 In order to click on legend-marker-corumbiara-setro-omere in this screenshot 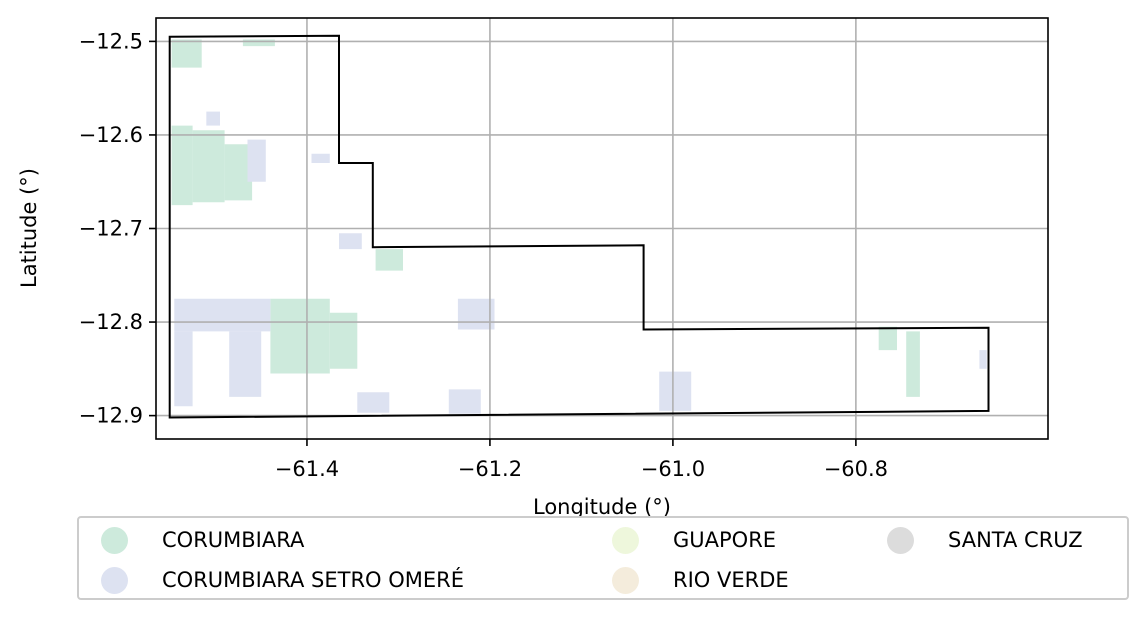, I will do `click(114, 580)`.